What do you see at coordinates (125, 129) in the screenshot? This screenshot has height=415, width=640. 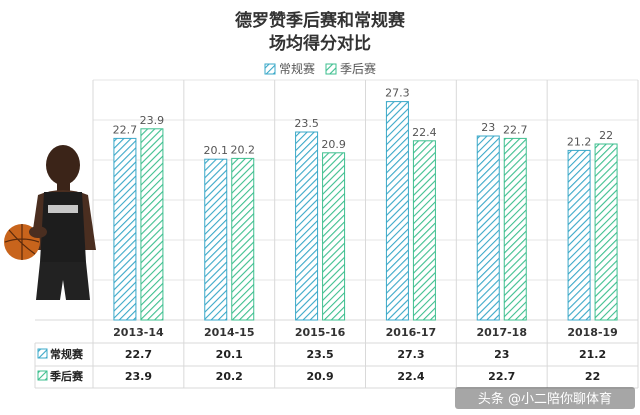 I see `data-label-regular-2013-14: 22.7` at bounding box center [125, 129].